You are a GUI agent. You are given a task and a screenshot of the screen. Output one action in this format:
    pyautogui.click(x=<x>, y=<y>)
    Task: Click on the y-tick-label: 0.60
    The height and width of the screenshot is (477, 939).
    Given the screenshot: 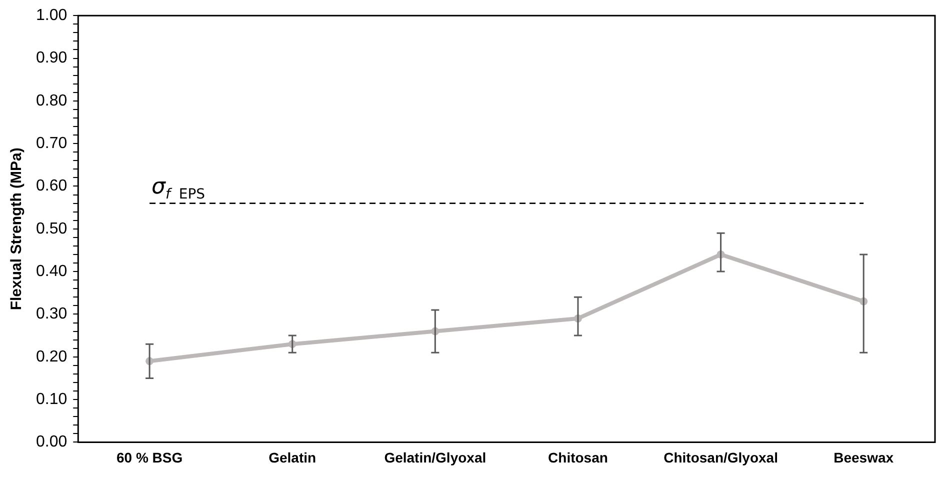 What is the action you would take?
    pyautogui.click(x=52, y=186)
    